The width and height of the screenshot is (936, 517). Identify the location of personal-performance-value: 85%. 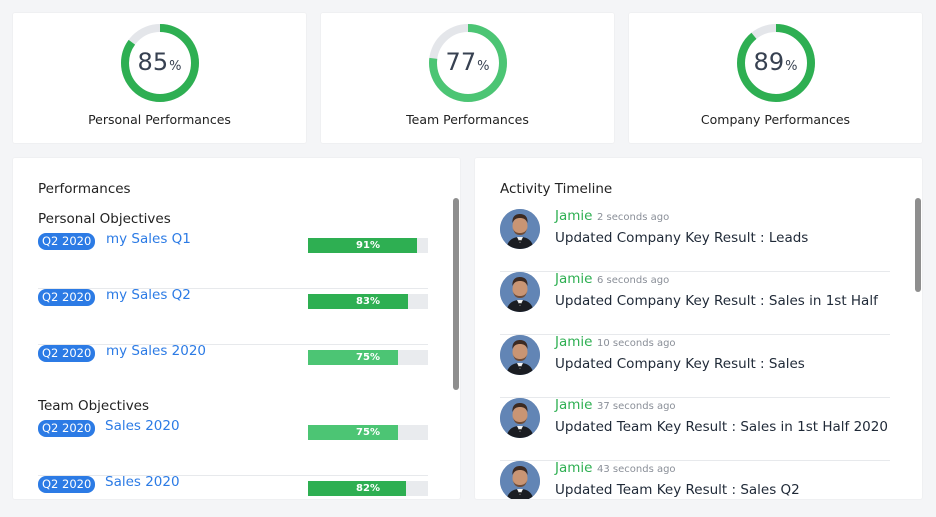
(160, 64).